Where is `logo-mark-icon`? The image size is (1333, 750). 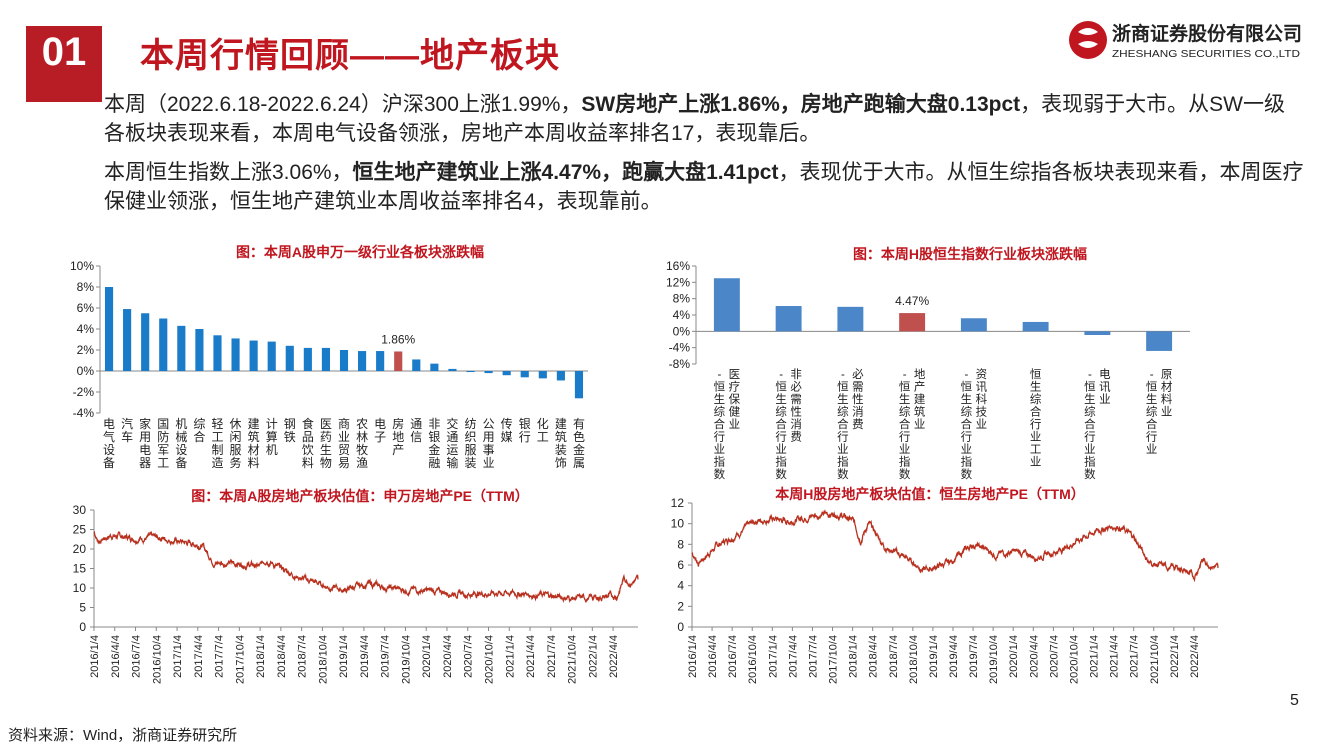
logo-mark-icon is located at coordinates (1088, 40).